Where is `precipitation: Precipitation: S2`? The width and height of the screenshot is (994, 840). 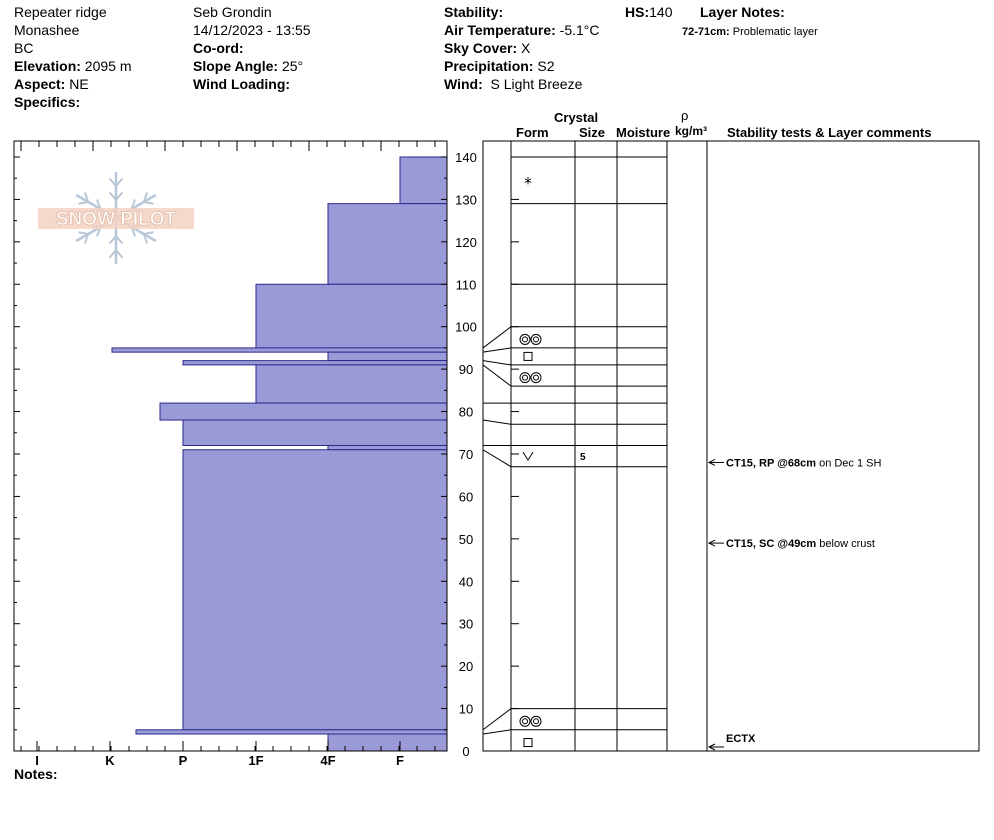
precipitation: Precipitation: S2 is located at coordinates (499, 66).